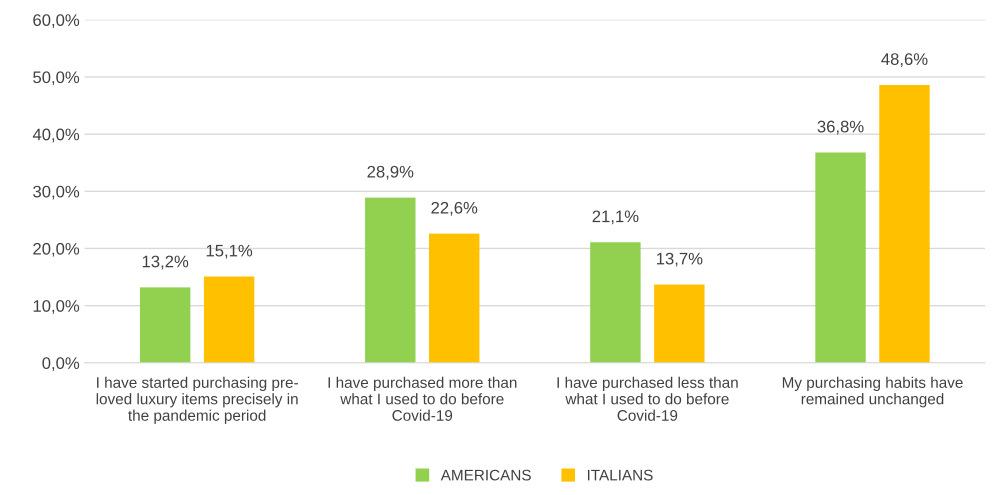 The height and width of the screenshot is (495, 995). I want to click on data-label: 22,6%, so click(454, 209).